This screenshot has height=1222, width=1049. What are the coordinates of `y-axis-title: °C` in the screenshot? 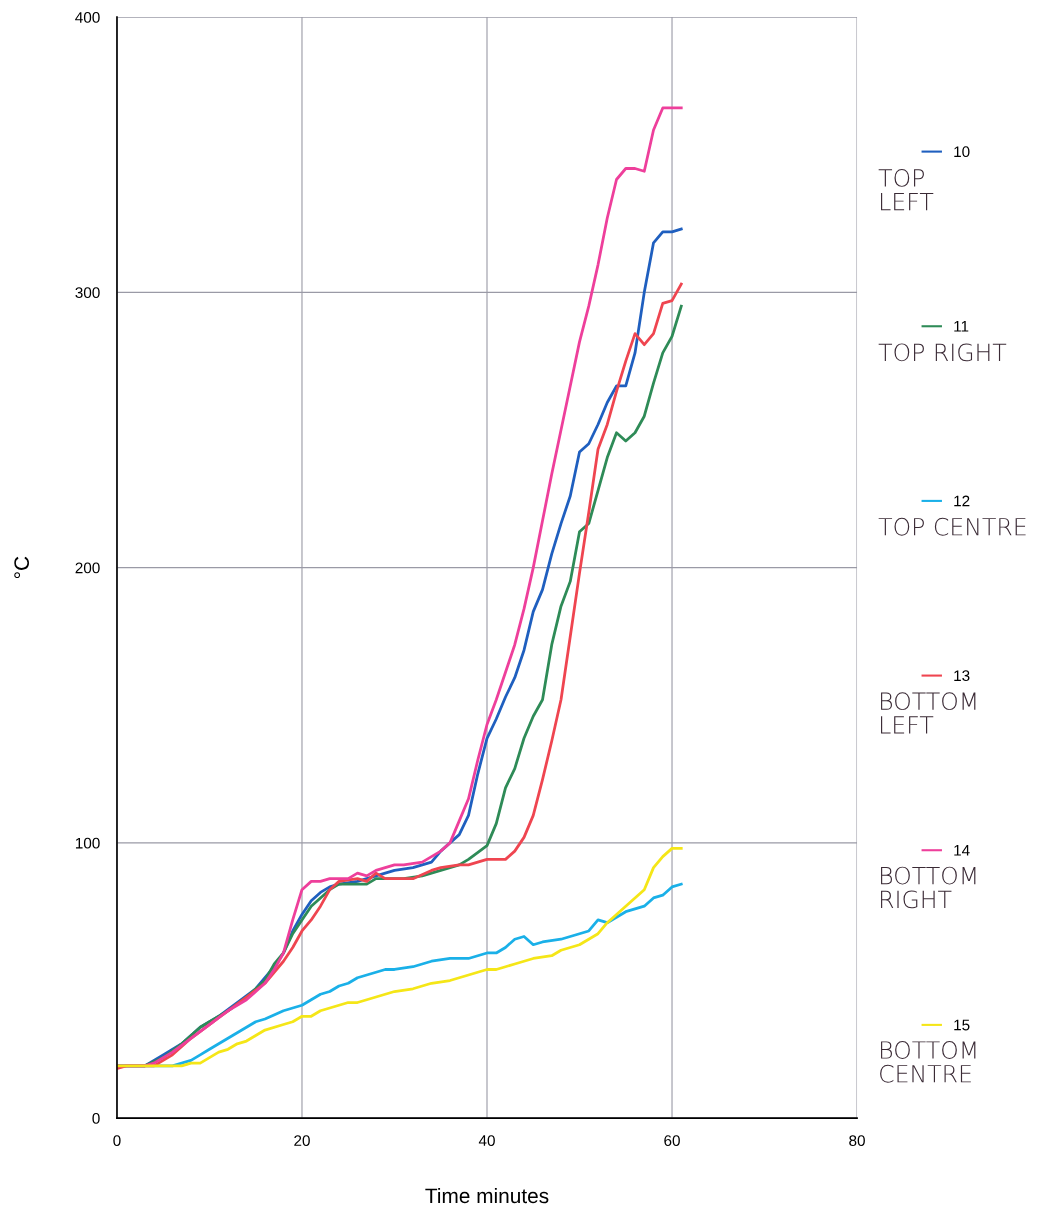 It's located at (22, 567).